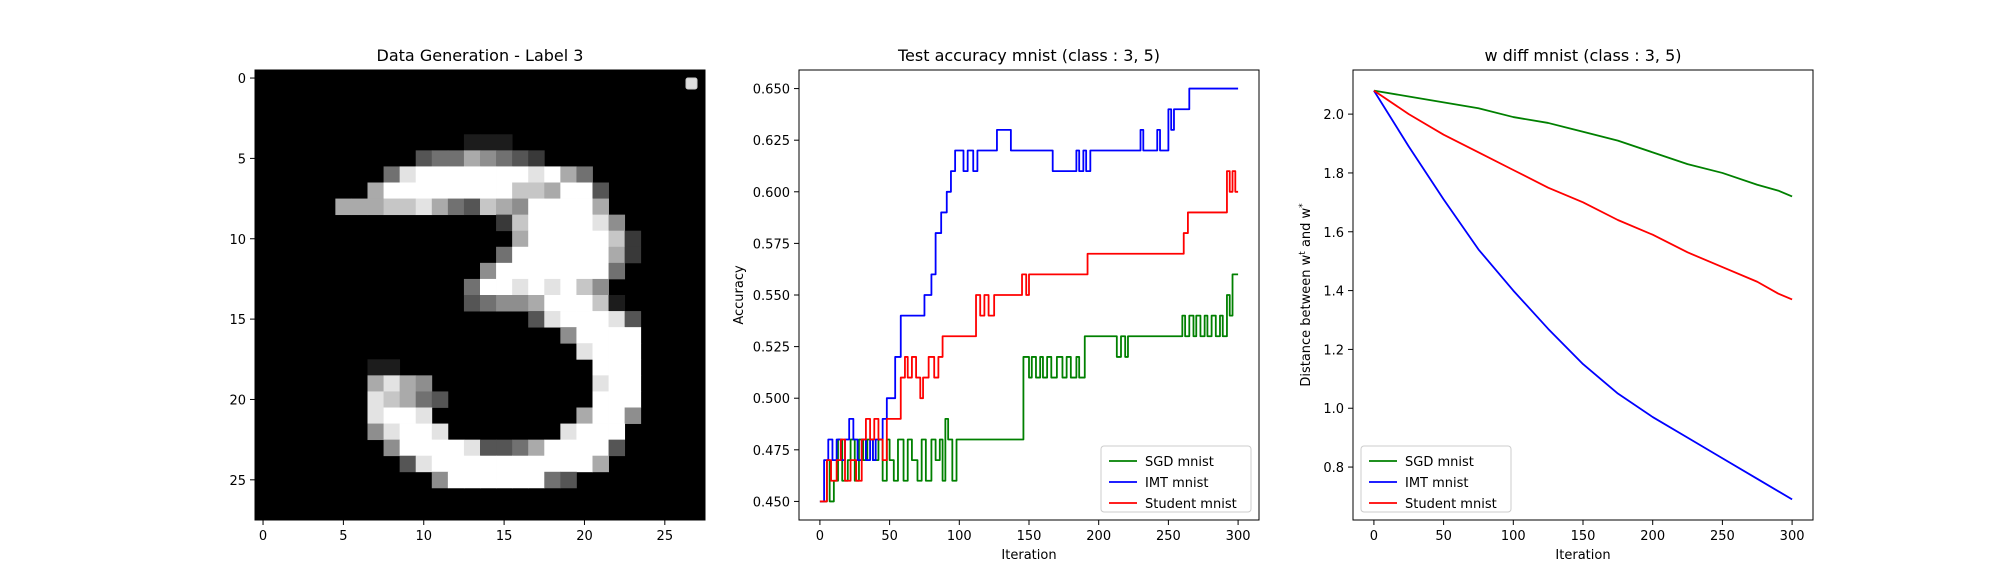 This screenshot has height=580, width=2000. What do you see at coordinates (1443, 536) in the screenshot?
I see `x-tick-label: 50` at bounding box center [1443, 536].